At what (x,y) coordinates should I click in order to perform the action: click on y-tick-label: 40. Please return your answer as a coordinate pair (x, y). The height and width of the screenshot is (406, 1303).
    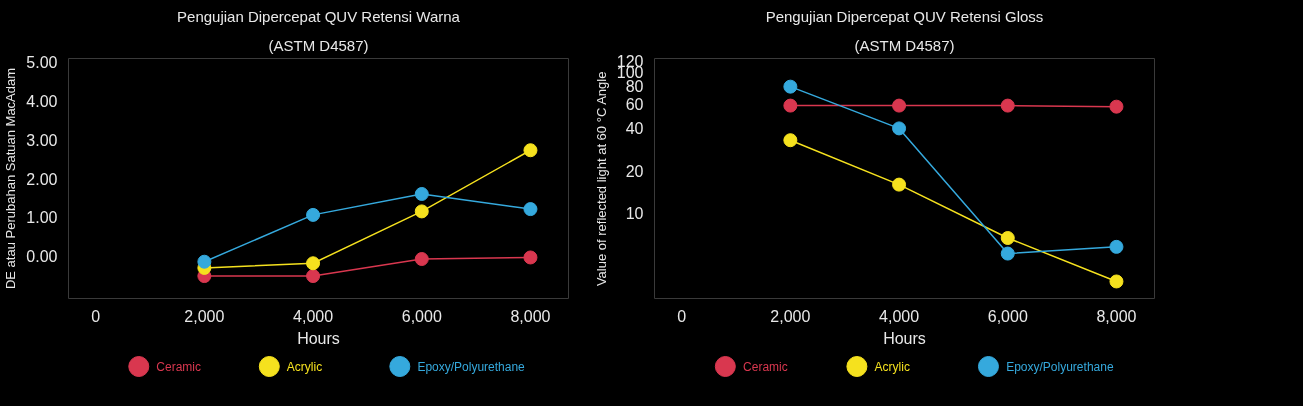
    Looking at the image, I should click on (634, 129).